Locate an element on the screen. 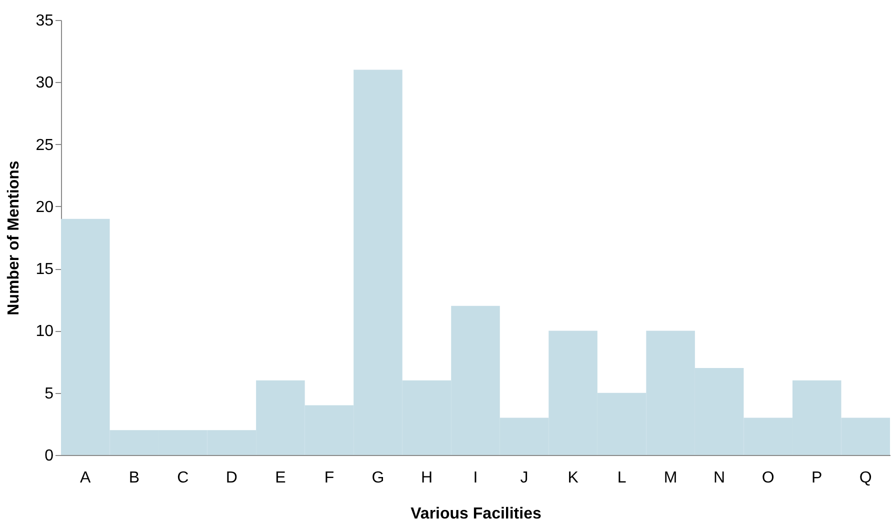 This screenshot has width=892, height=529. y-tick-label: 15 is located at coordinates (45, 269).